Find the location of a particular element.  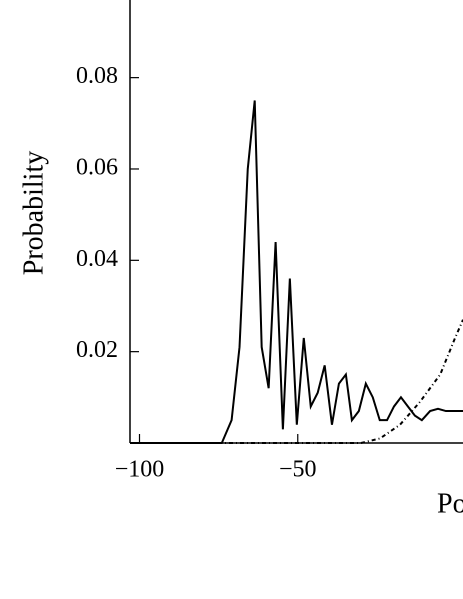

y-tick-label: 0.06 is located at coordinates (97, 167).